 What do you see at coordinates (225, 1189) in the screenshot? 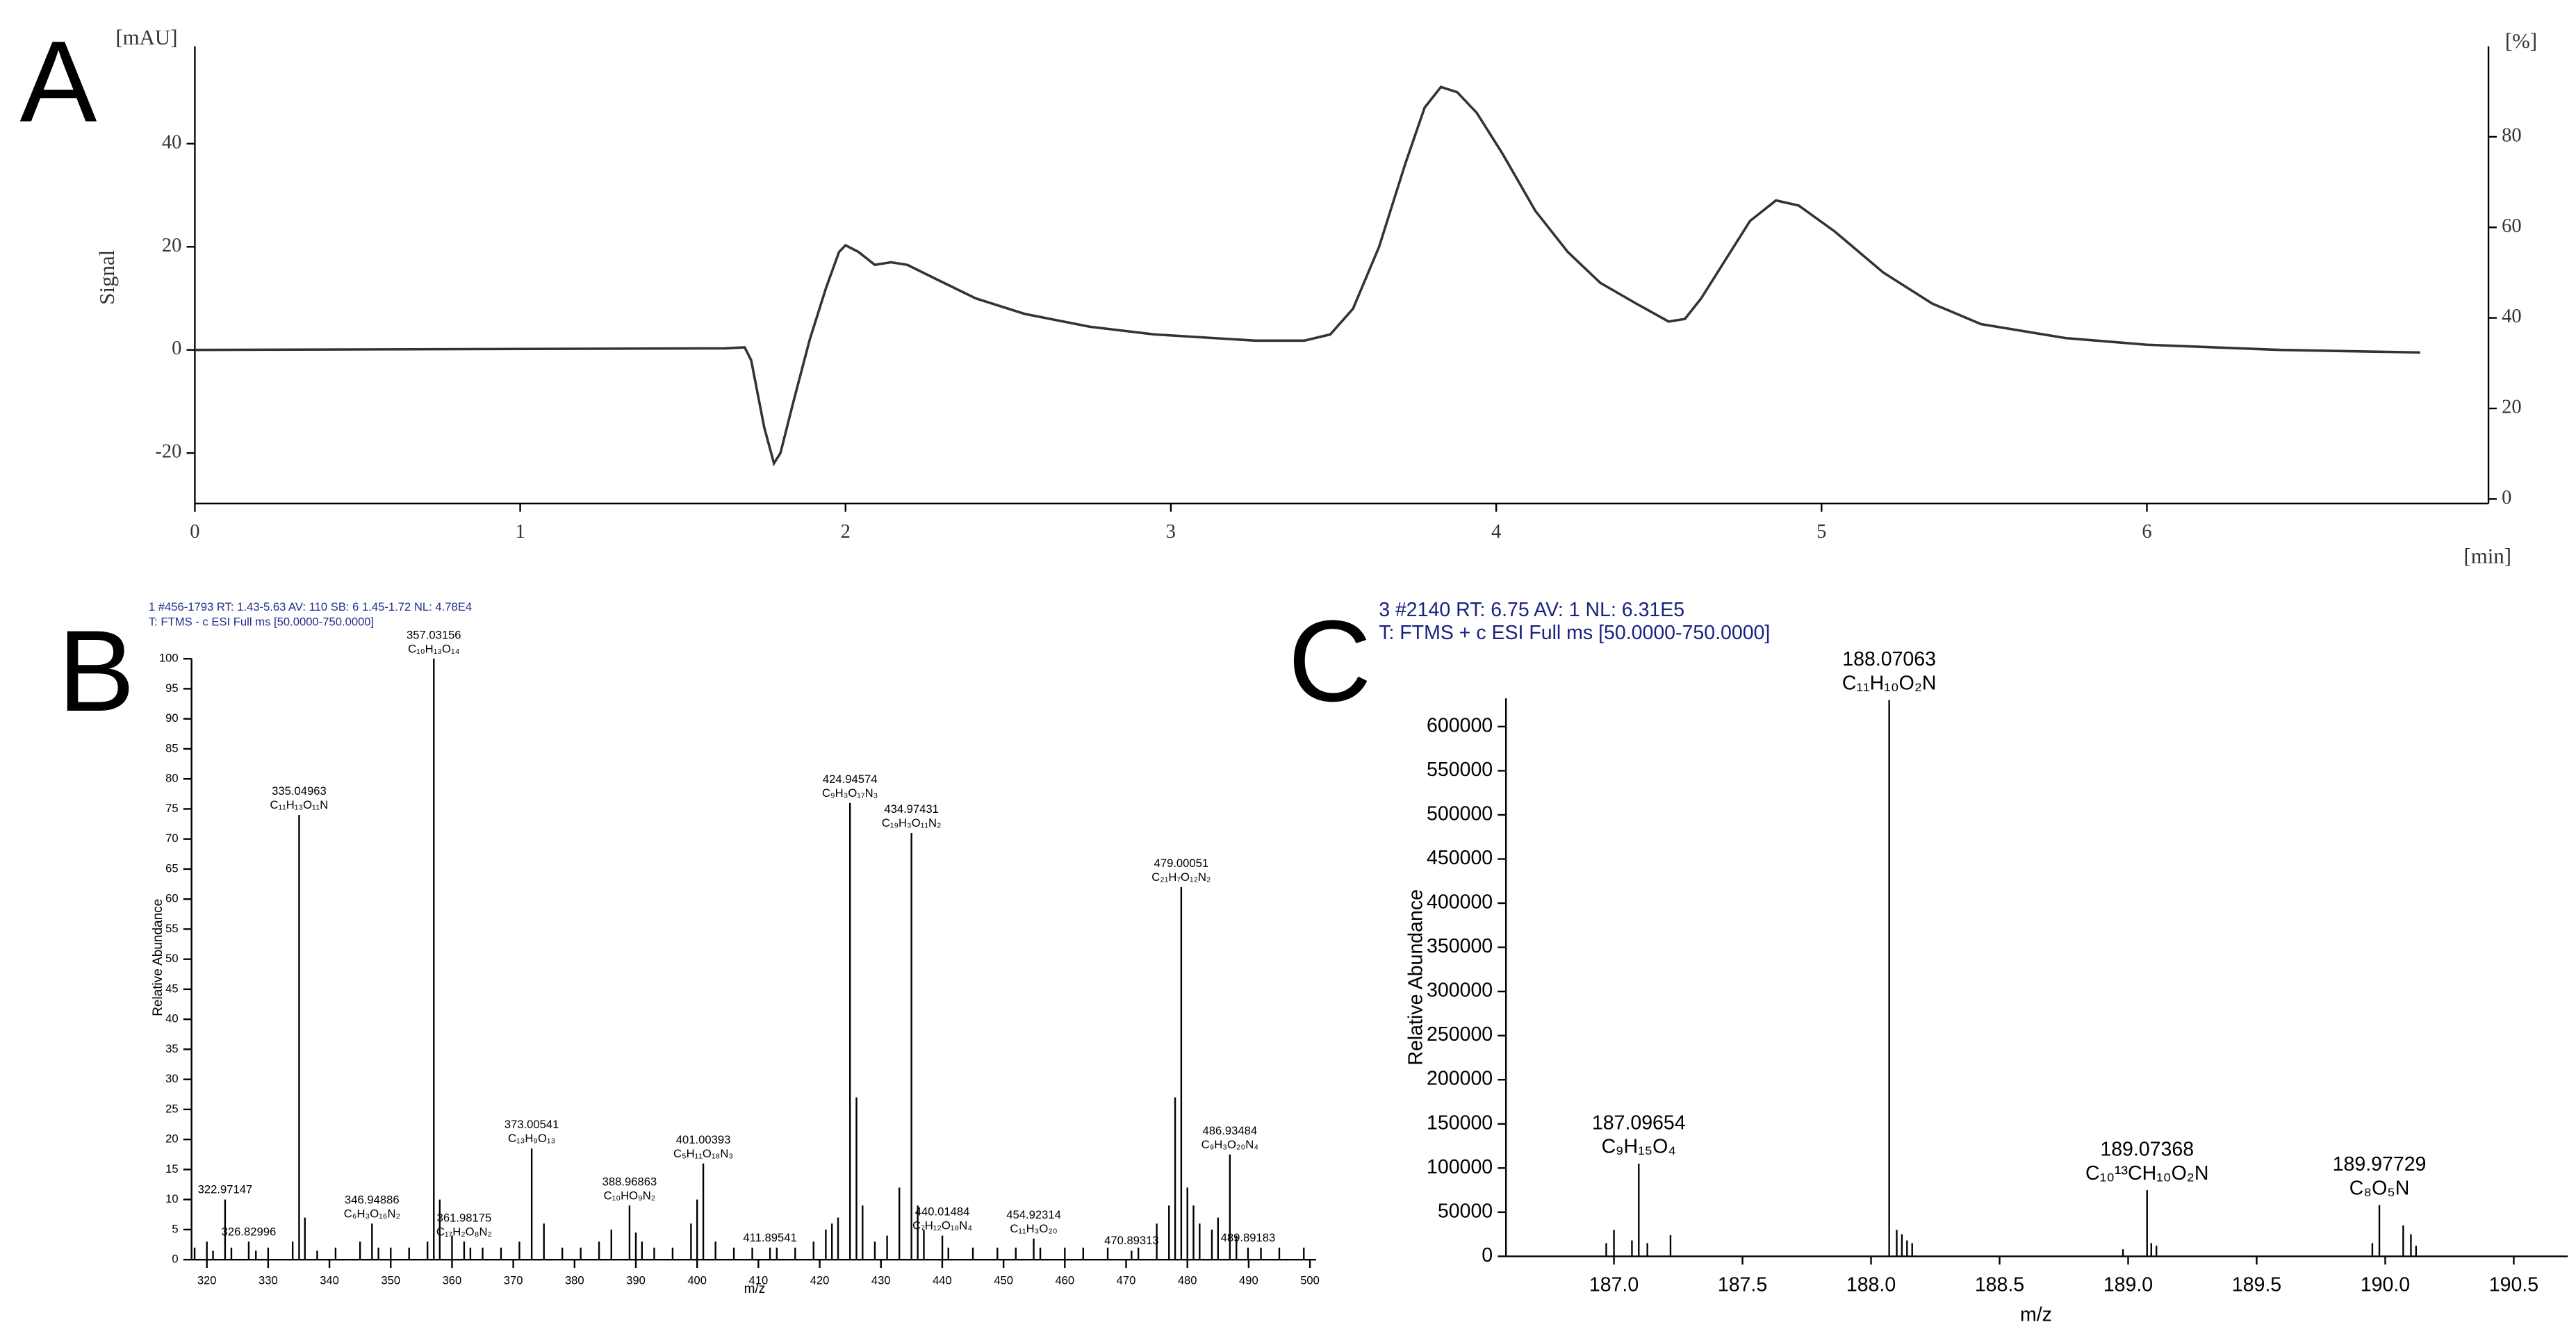
I see `peak-label: 322.97147` at bounding box center [225, 1189].